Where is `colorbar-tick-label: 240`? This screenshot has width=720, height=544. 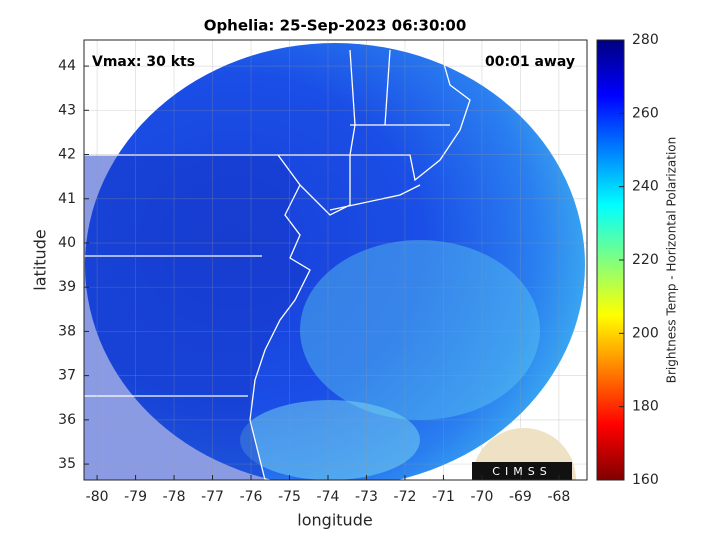 colorbar-tick-label: 240 is located at coordinates (645, 187).